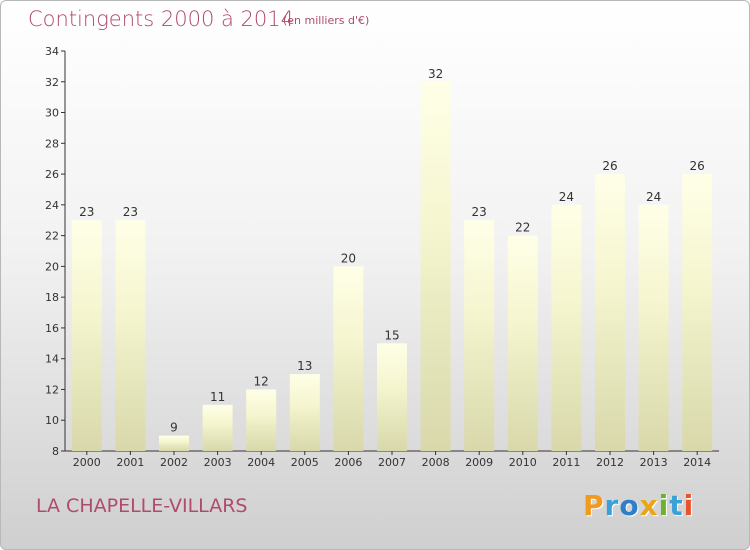 The image size is (750, 550). I want to click on logo-letter: x, so click(649, 505).